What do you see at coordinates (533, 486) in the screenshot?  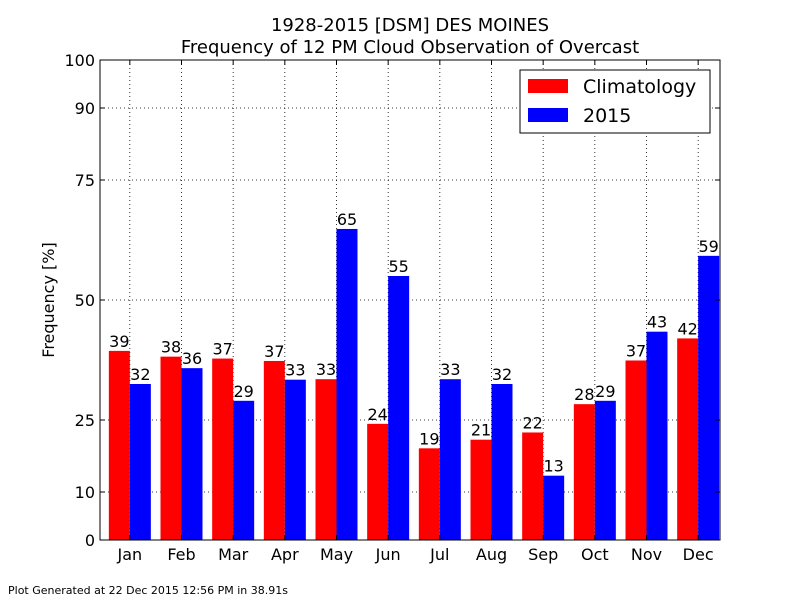 I see `bar-climatology-sep` at bounding box center [533, 486].